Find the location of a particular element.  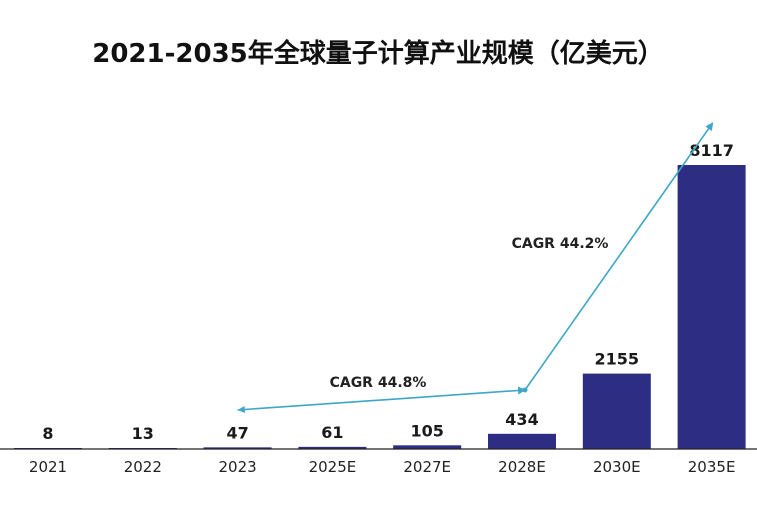

bar-2028e is located at coordinates (522, 441).